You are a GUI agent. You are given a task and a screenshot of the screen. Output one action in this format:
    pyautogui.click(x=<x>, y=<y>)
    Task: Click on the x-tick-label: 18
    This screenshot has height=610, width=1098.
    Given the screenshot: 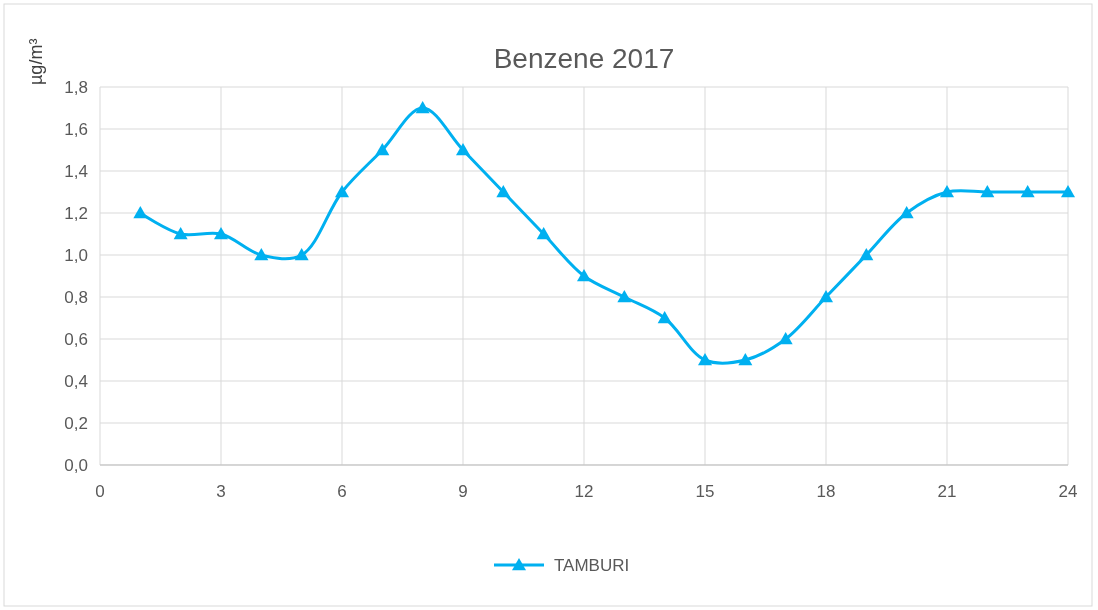 What is the action you would take?
    pyautogui.click(x=826, y=491)
    